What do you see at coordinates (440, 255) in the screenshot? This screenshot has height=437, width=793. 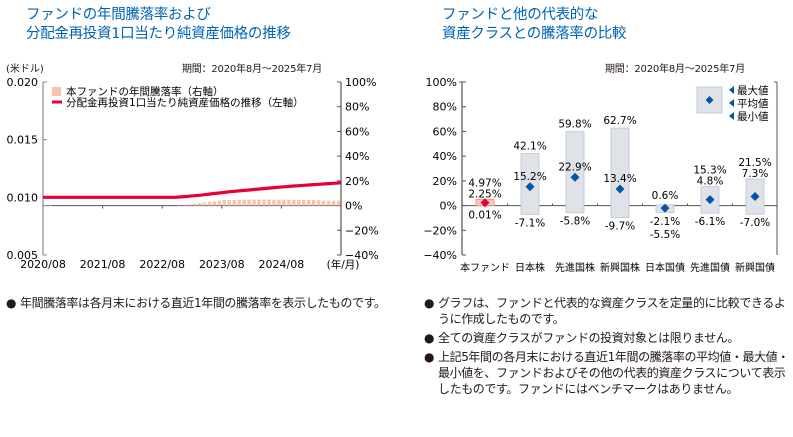 I see `y-tick-label: −40%` at bounding box center [440, 255].